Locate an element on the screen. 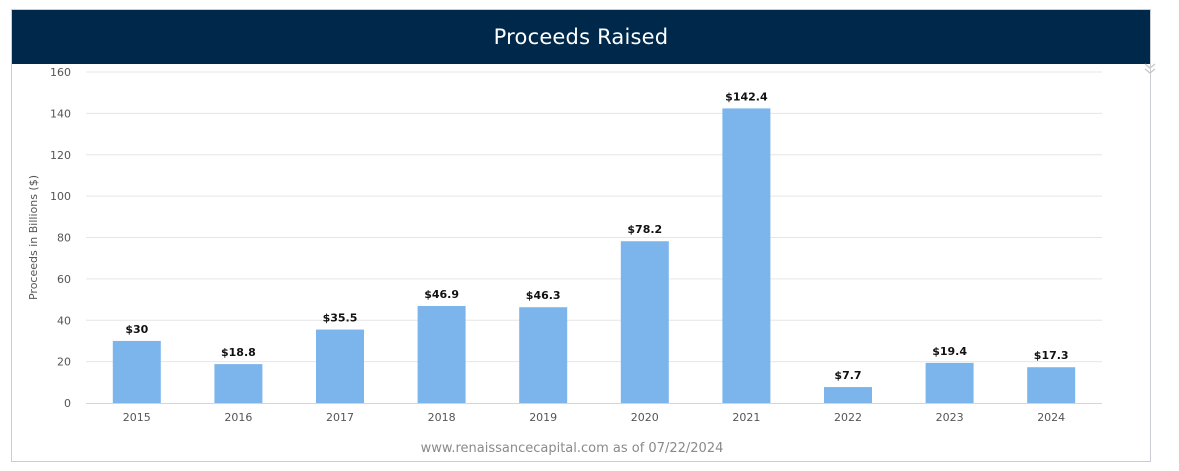 The width and height of the screenshot is (1179, 471). bar-2020 is located at coordinates (644, 322).